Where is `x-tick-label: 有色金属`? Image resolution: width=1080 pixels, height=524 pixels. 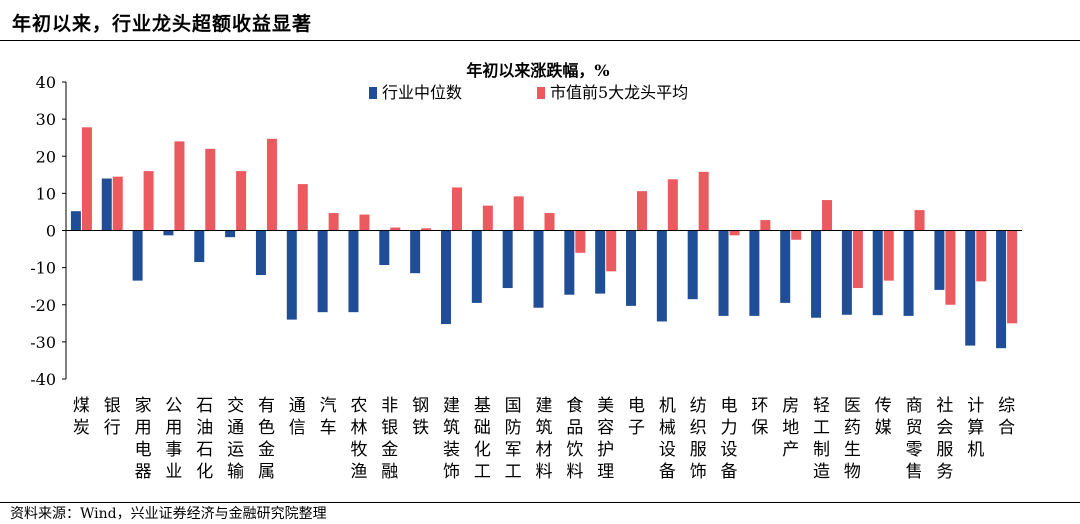
x-tick-label: 有色金属 is located at coordinates (266, 439).